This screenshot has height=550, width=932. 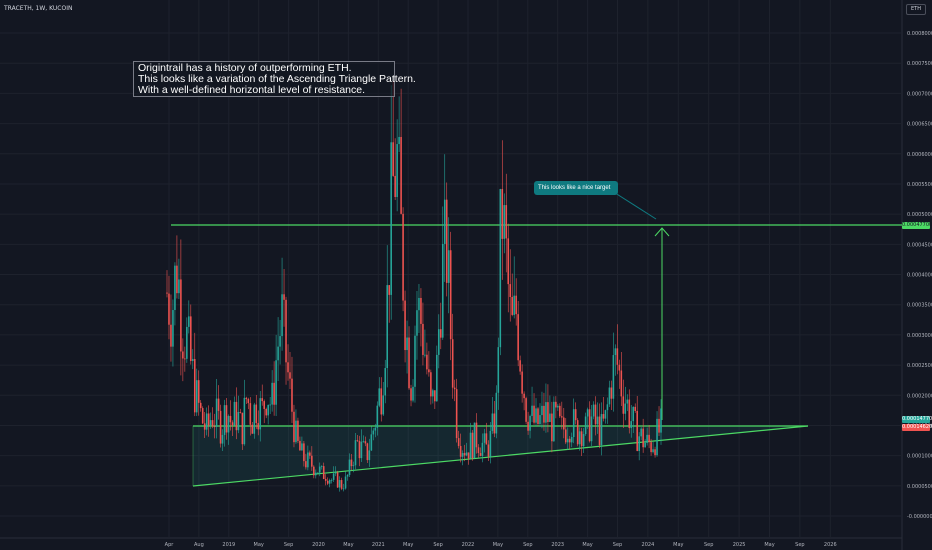 What do you see at coordinates (919, 125) in the screenshot?
I see `y-tick-label: 0.0006500` at bounding box center [919, 125].